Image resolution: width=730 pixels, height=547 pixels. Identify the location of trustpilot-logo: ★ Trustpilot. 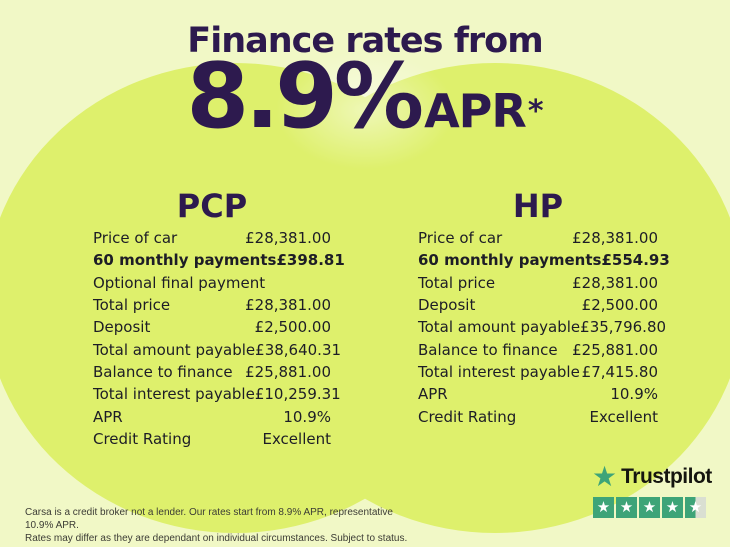
(653, 476).